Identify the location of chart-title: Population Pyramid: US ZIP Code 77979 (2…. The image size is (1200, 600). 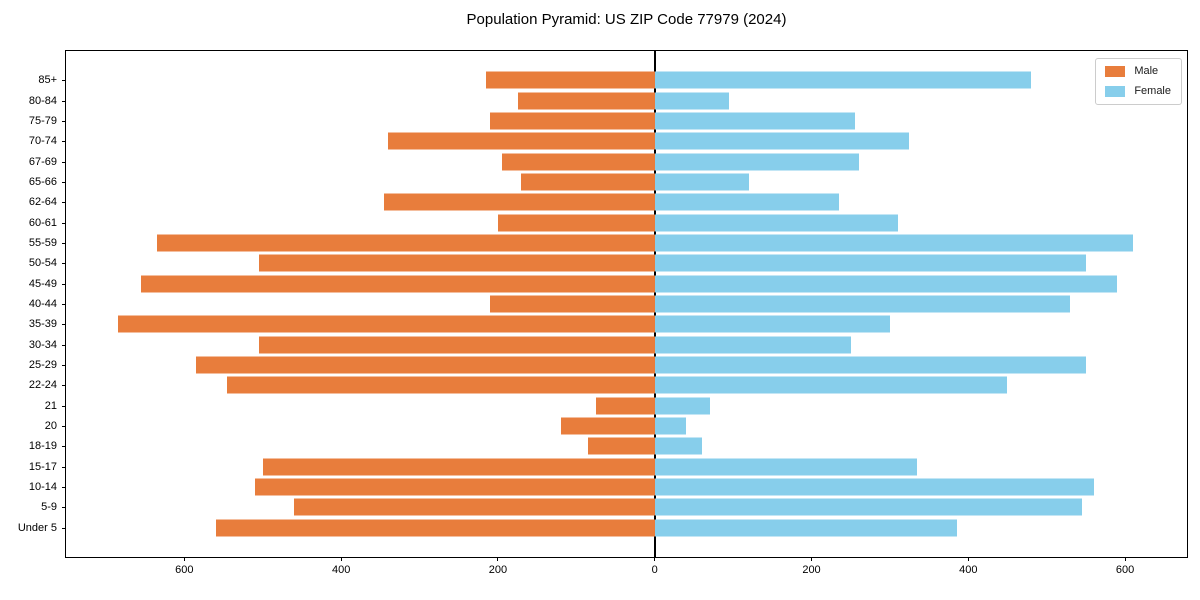
(626, 19).